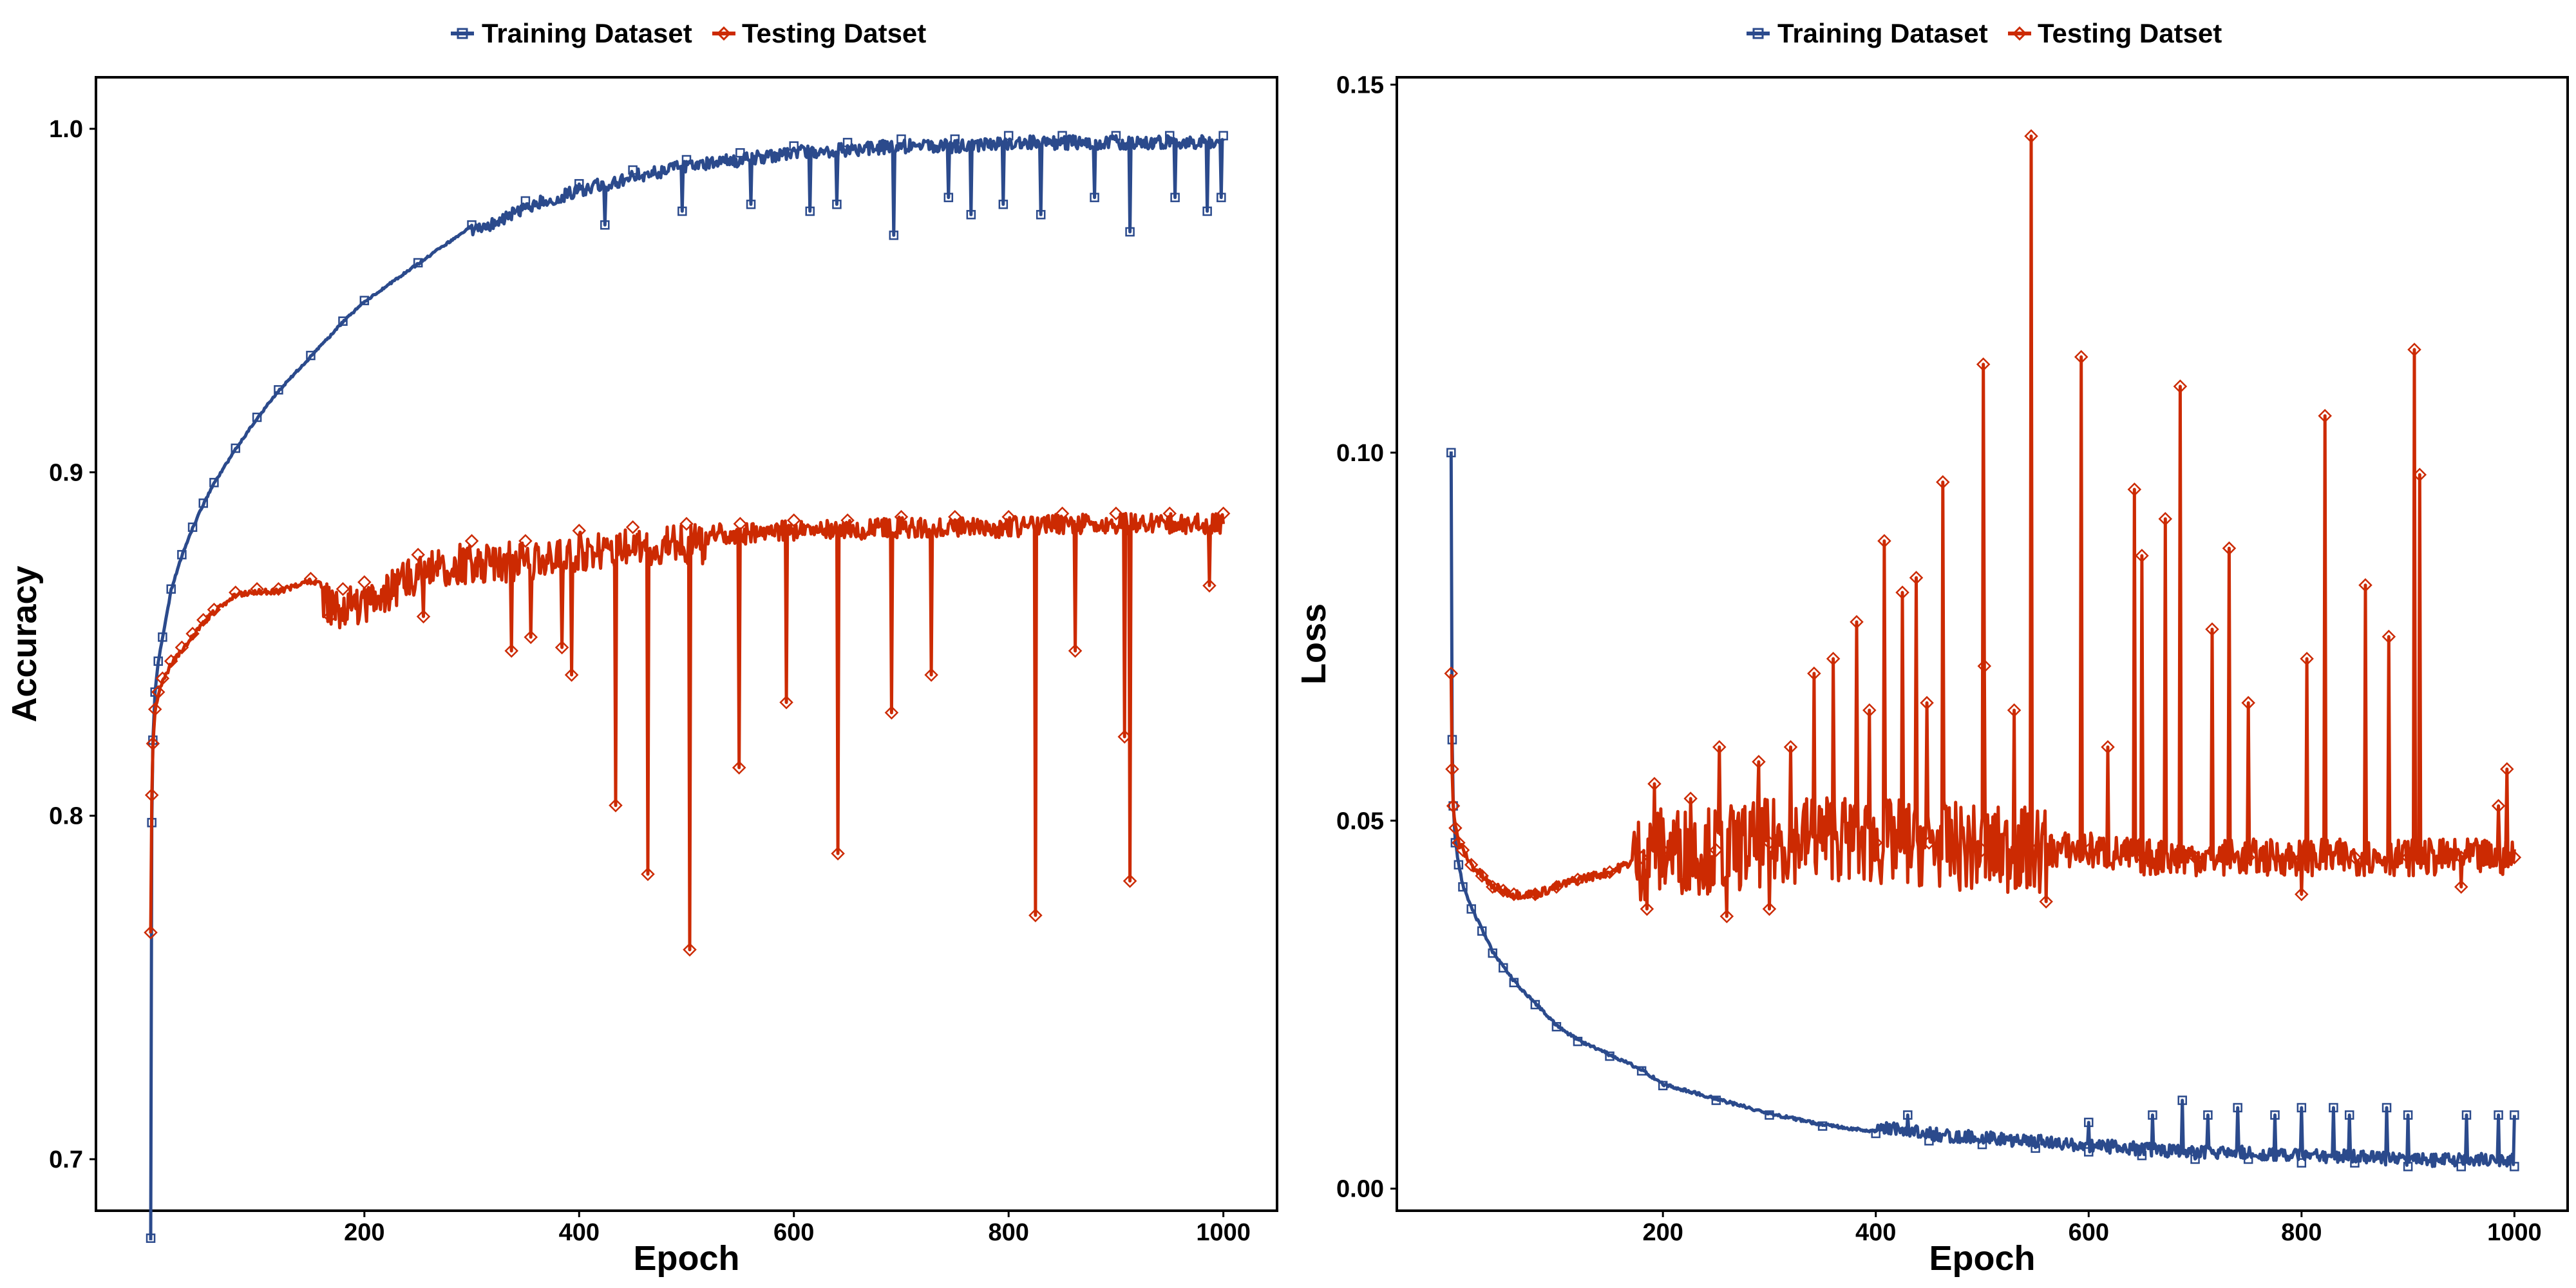 This screenshot has width=2576, height=1288. I want to click on legend-item-testing: Testing Datset, so click(2115, 33).